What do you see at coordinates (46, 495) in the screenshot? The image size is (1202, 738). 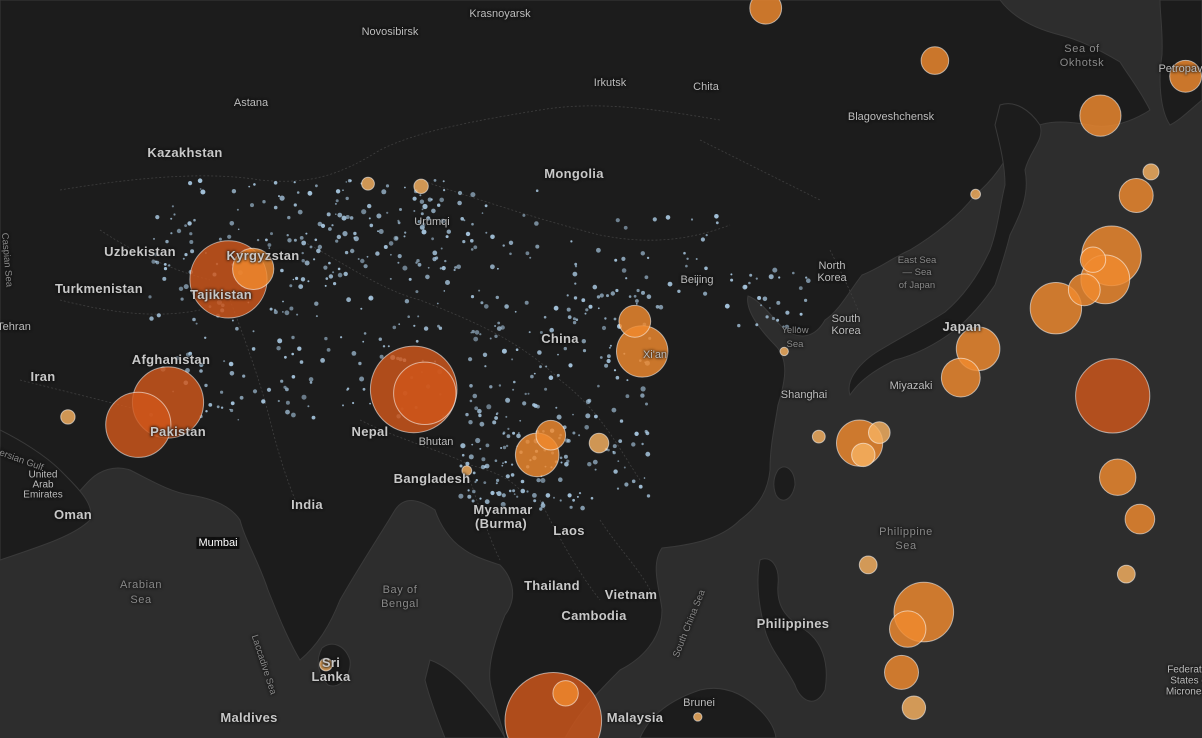 I see `landmass-arabia` at bounding box center [46, 495].